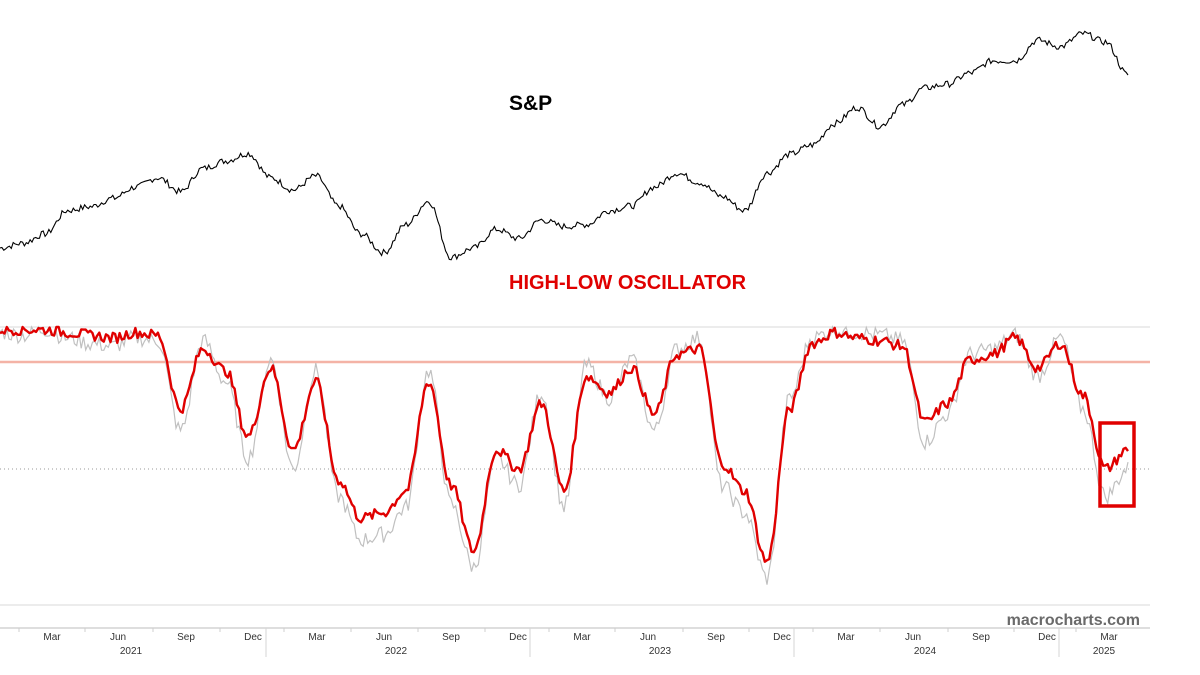 This screenshot has width=1200, height=675. Describe the element at coordinates (1073, 620) in the screenshot. I see `watermark: macrocharts.com` at that location.